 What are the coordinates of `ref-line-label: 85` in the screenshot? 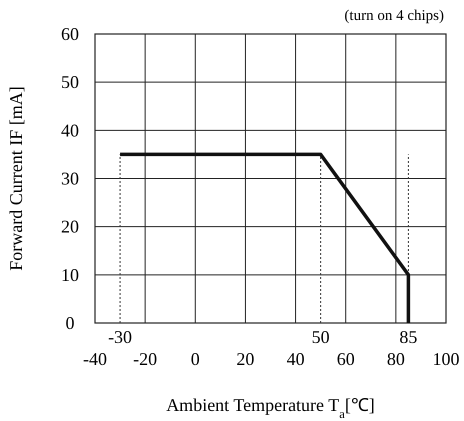 It's located at (408, 337).